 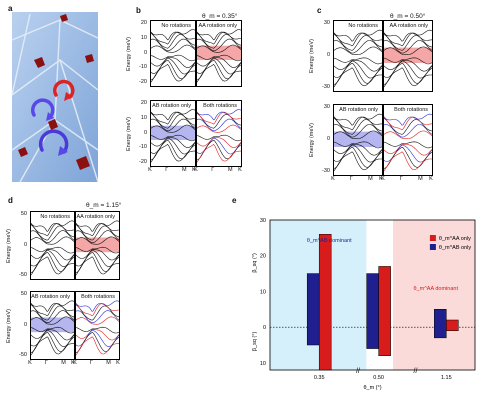 I want to click on flat-band-shading, so click(x=173, y=132).